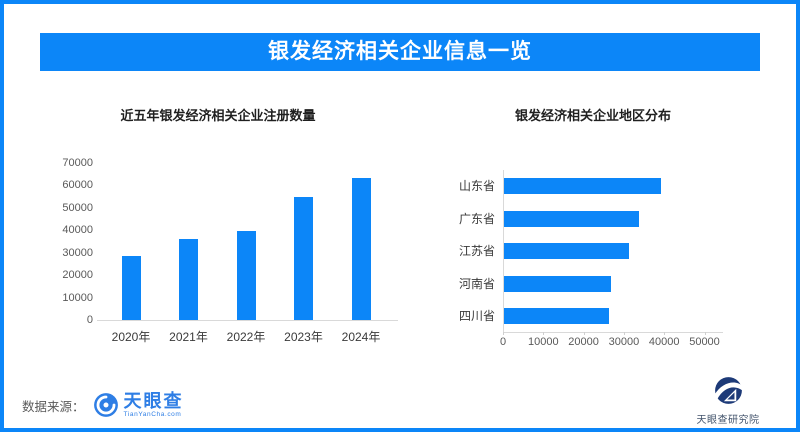 The image size is (800, 432). Describe the element at coordinates (664, 342) in the screenshot. I see `x-axis-tick-label: 40000` at that location.